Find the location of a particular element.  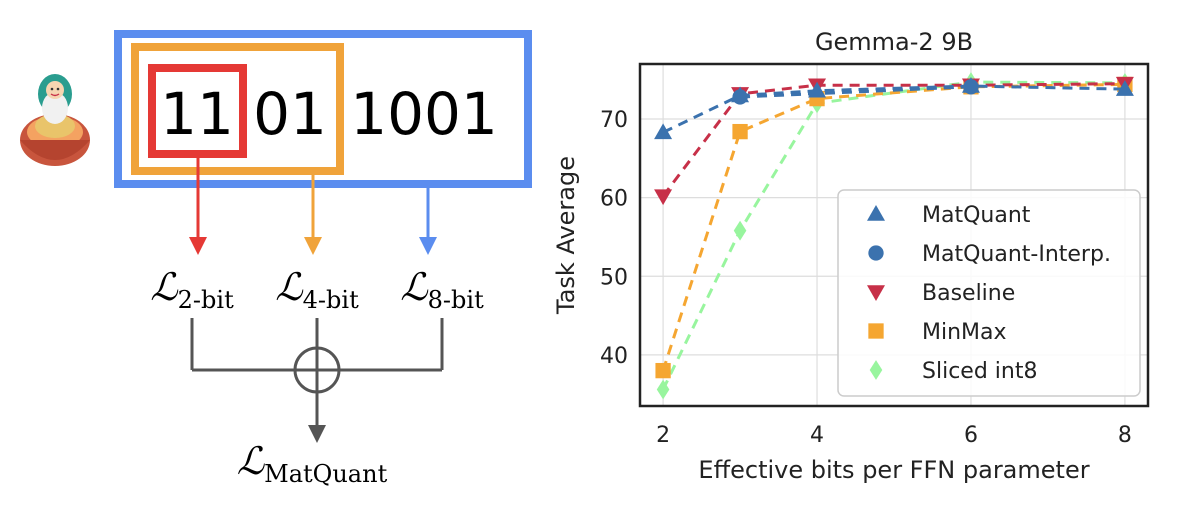

legend-entry: Sliced int8 is located at coordinates (953, 371).